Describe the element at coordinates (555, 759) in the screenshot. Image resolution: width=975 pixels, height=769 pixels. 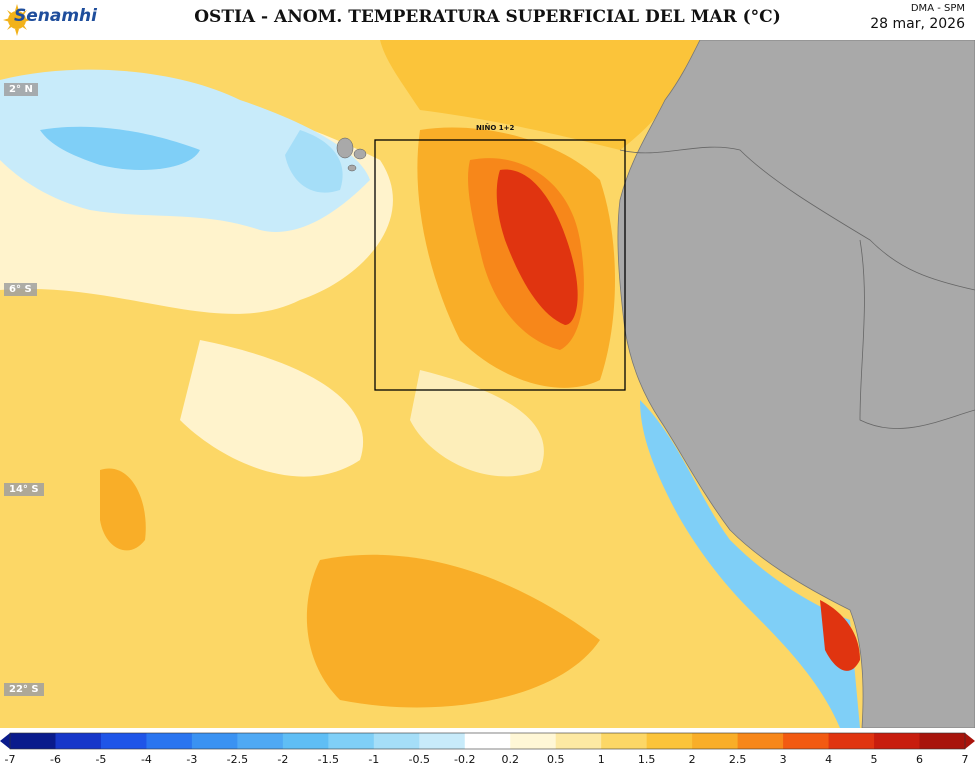
I see `colorbar-tick-label: 0.5` at that location.